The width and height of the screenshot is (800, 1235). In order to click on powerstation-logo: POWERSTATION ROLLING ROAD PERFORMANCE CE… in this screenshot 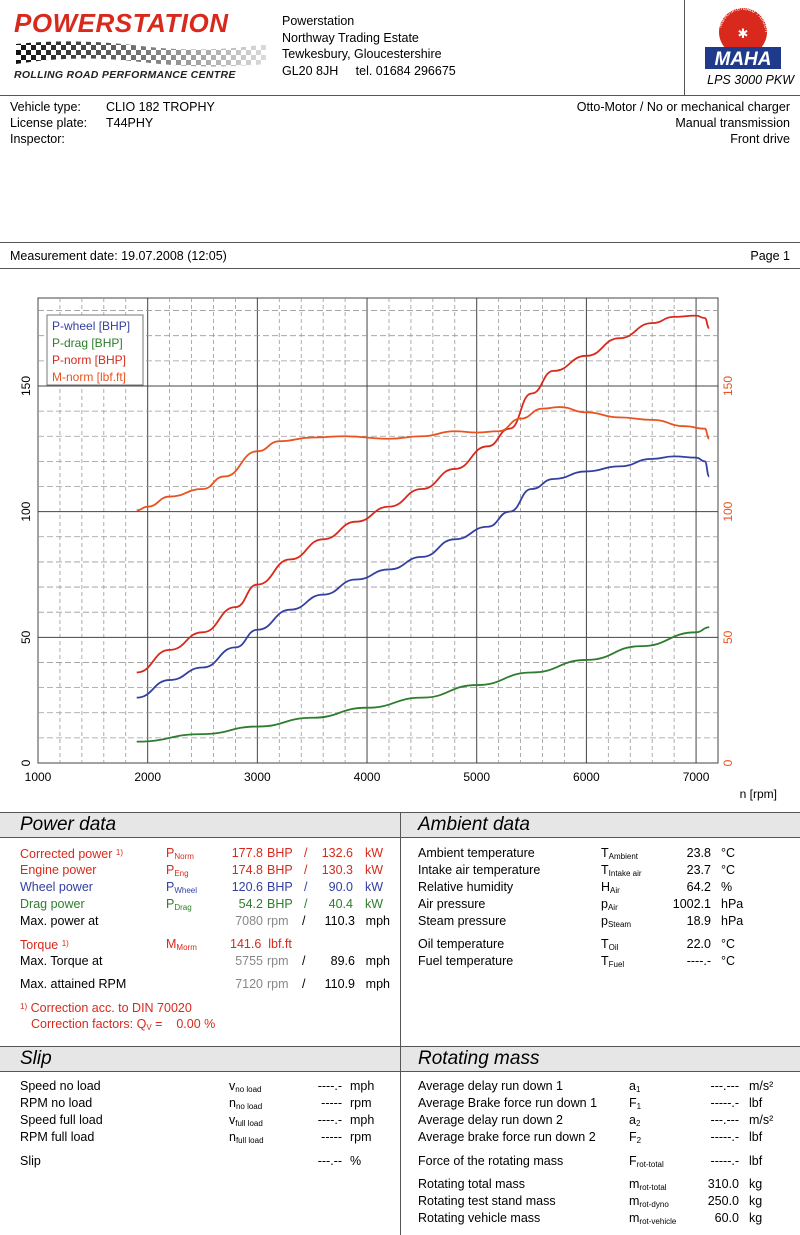, I will do `click(141, 46)`.